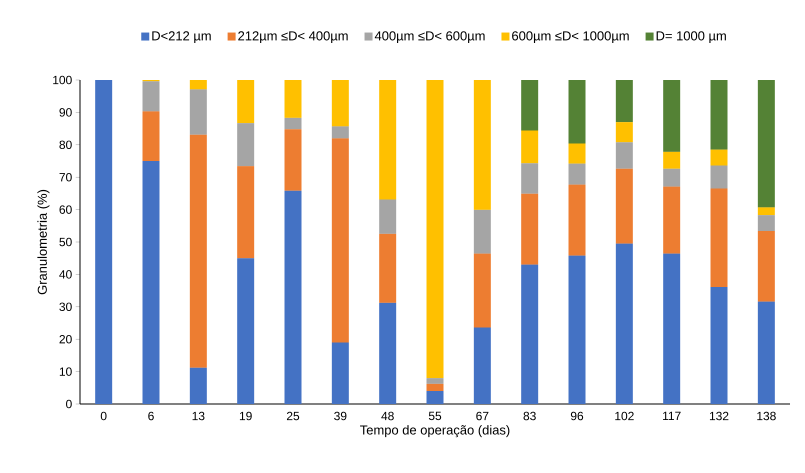  Describe the element at coordinates (66, 209) in the screenshot. I see `y-tick-label: 60` at that location.